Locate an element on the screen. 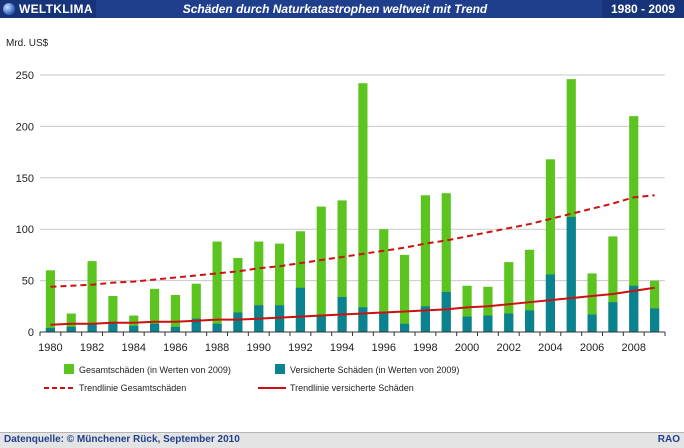  x-tick-label: 2002 is located at coordinates (509, 348).